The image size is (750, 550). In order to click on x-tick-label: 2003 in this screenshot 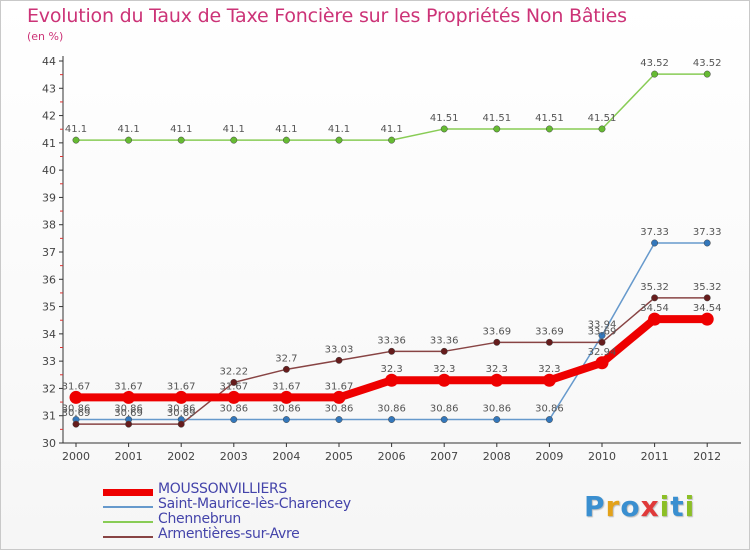, I will do `click(234, 456)`.